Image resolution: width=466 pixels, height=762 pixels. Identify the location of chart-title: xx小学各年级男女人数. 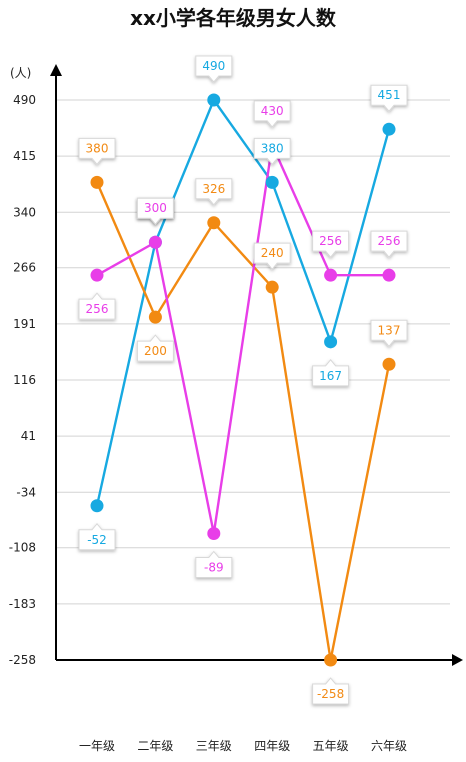
(233, 18).